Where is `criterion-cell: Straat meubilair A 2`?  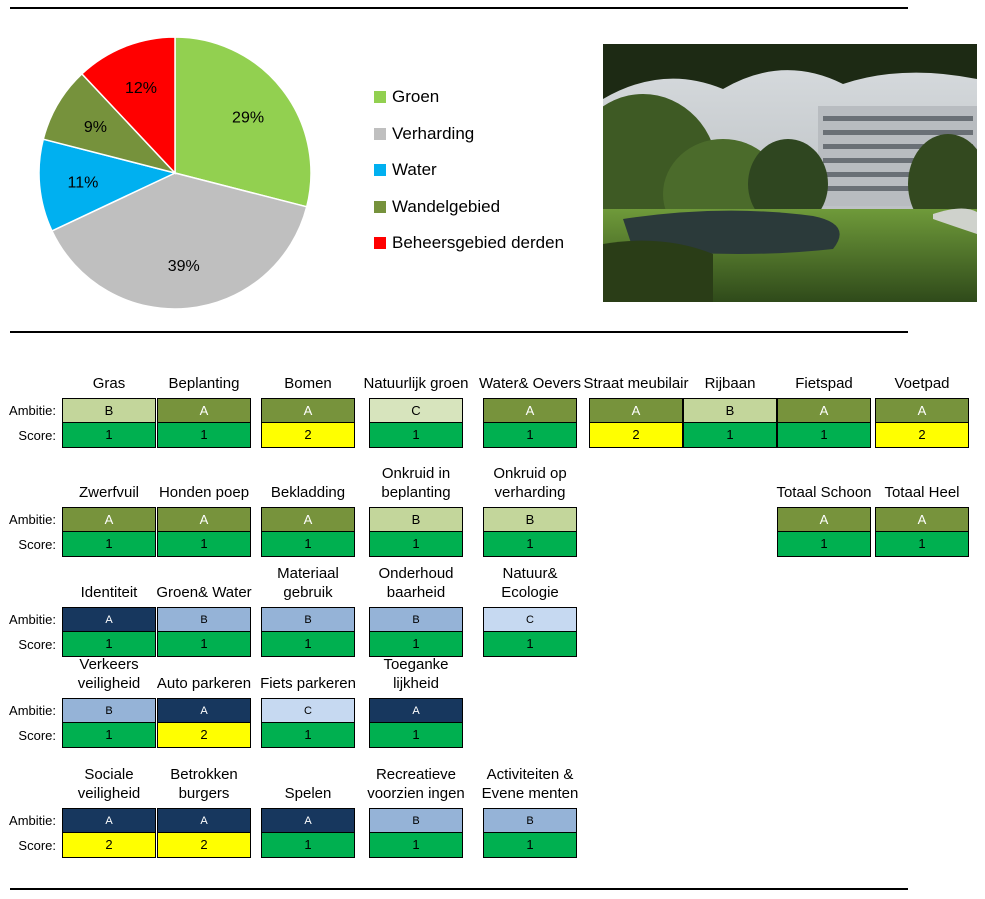 criterion-cell: Straat meubilair A 2 is located at coordinates (636, 411).